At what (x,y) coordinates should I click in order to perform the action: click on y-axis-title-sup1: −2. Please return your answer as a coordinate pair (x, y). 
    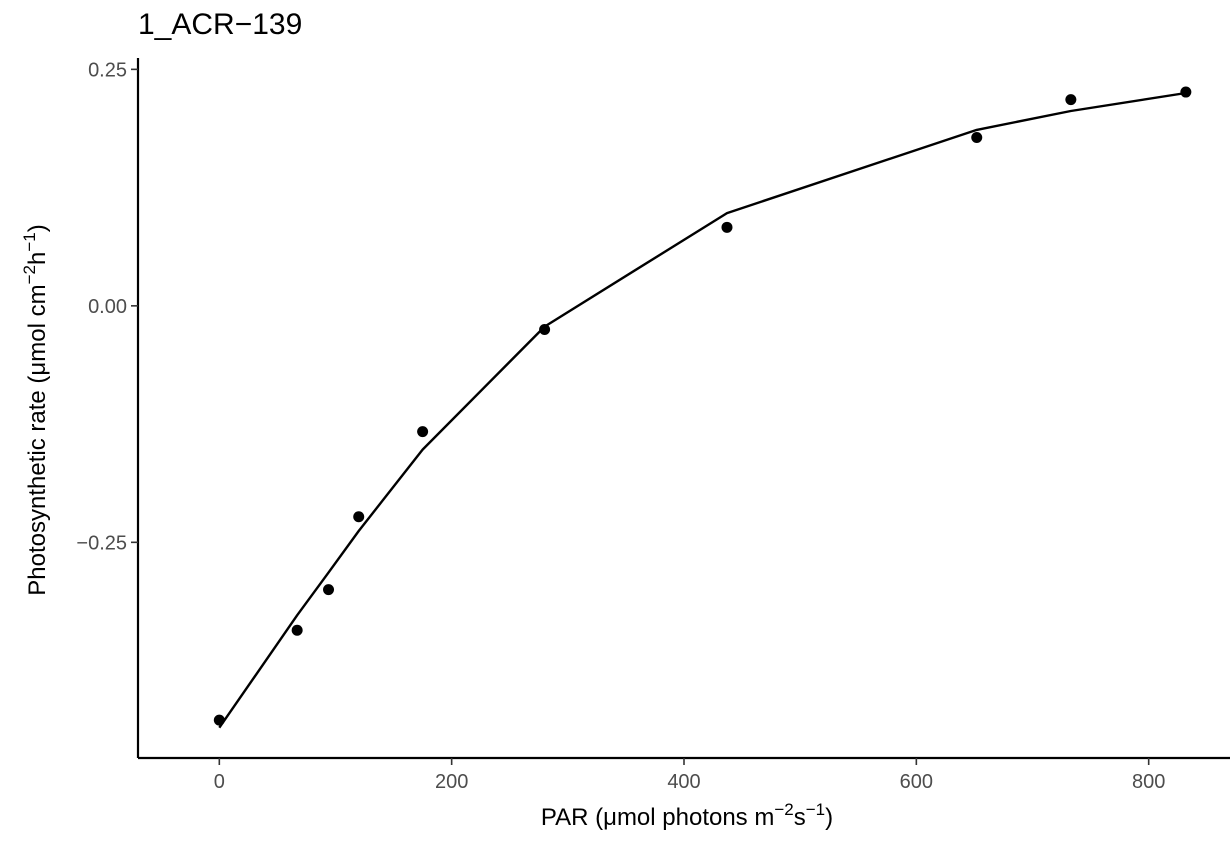
    Looking at the image, I should click on (29, 274).